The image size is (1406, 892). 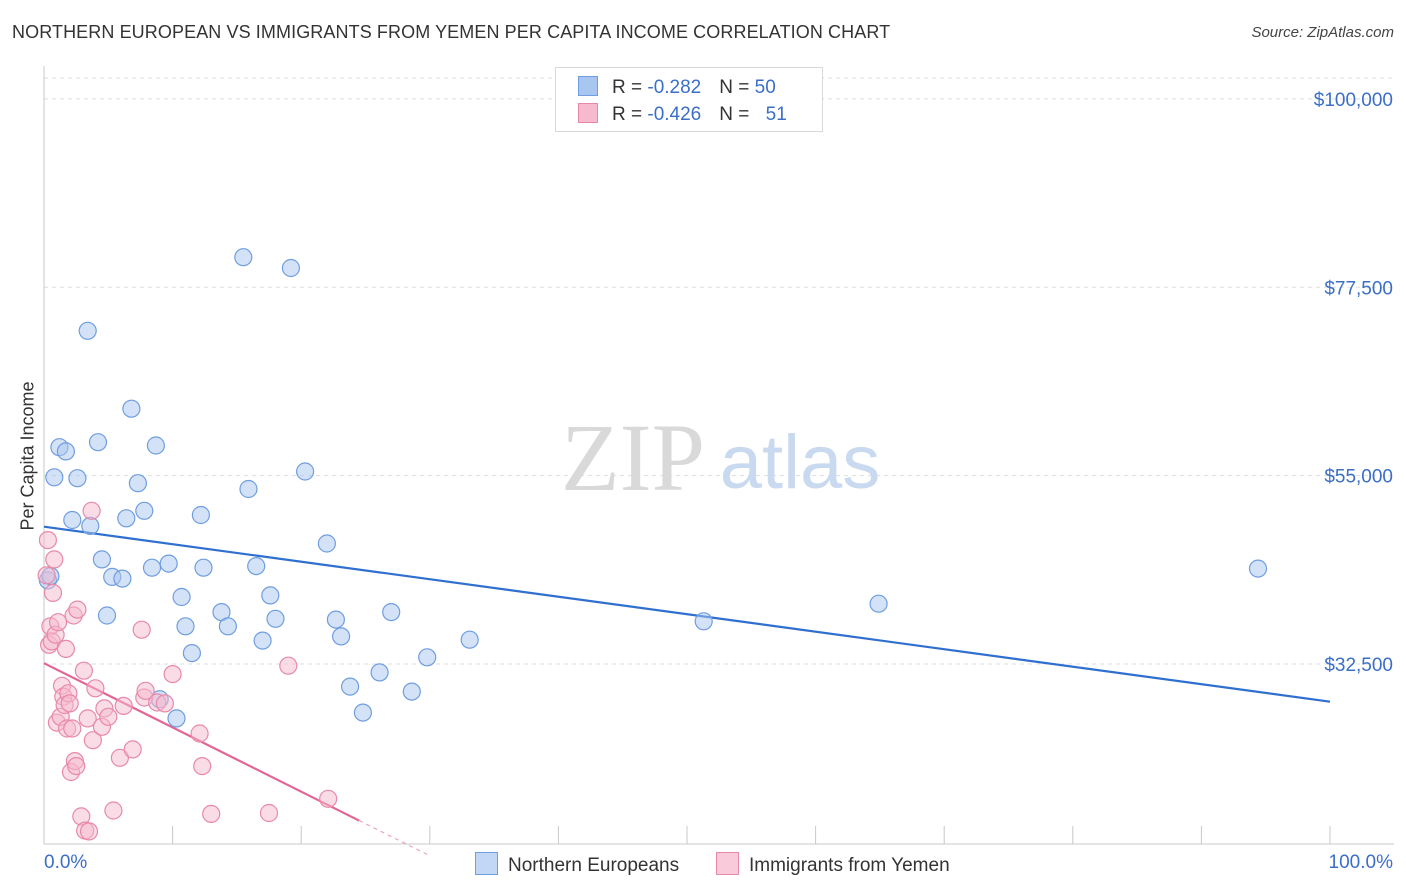 I want to click on y-tick-label: $77,500, so click(x=1358, y=288).